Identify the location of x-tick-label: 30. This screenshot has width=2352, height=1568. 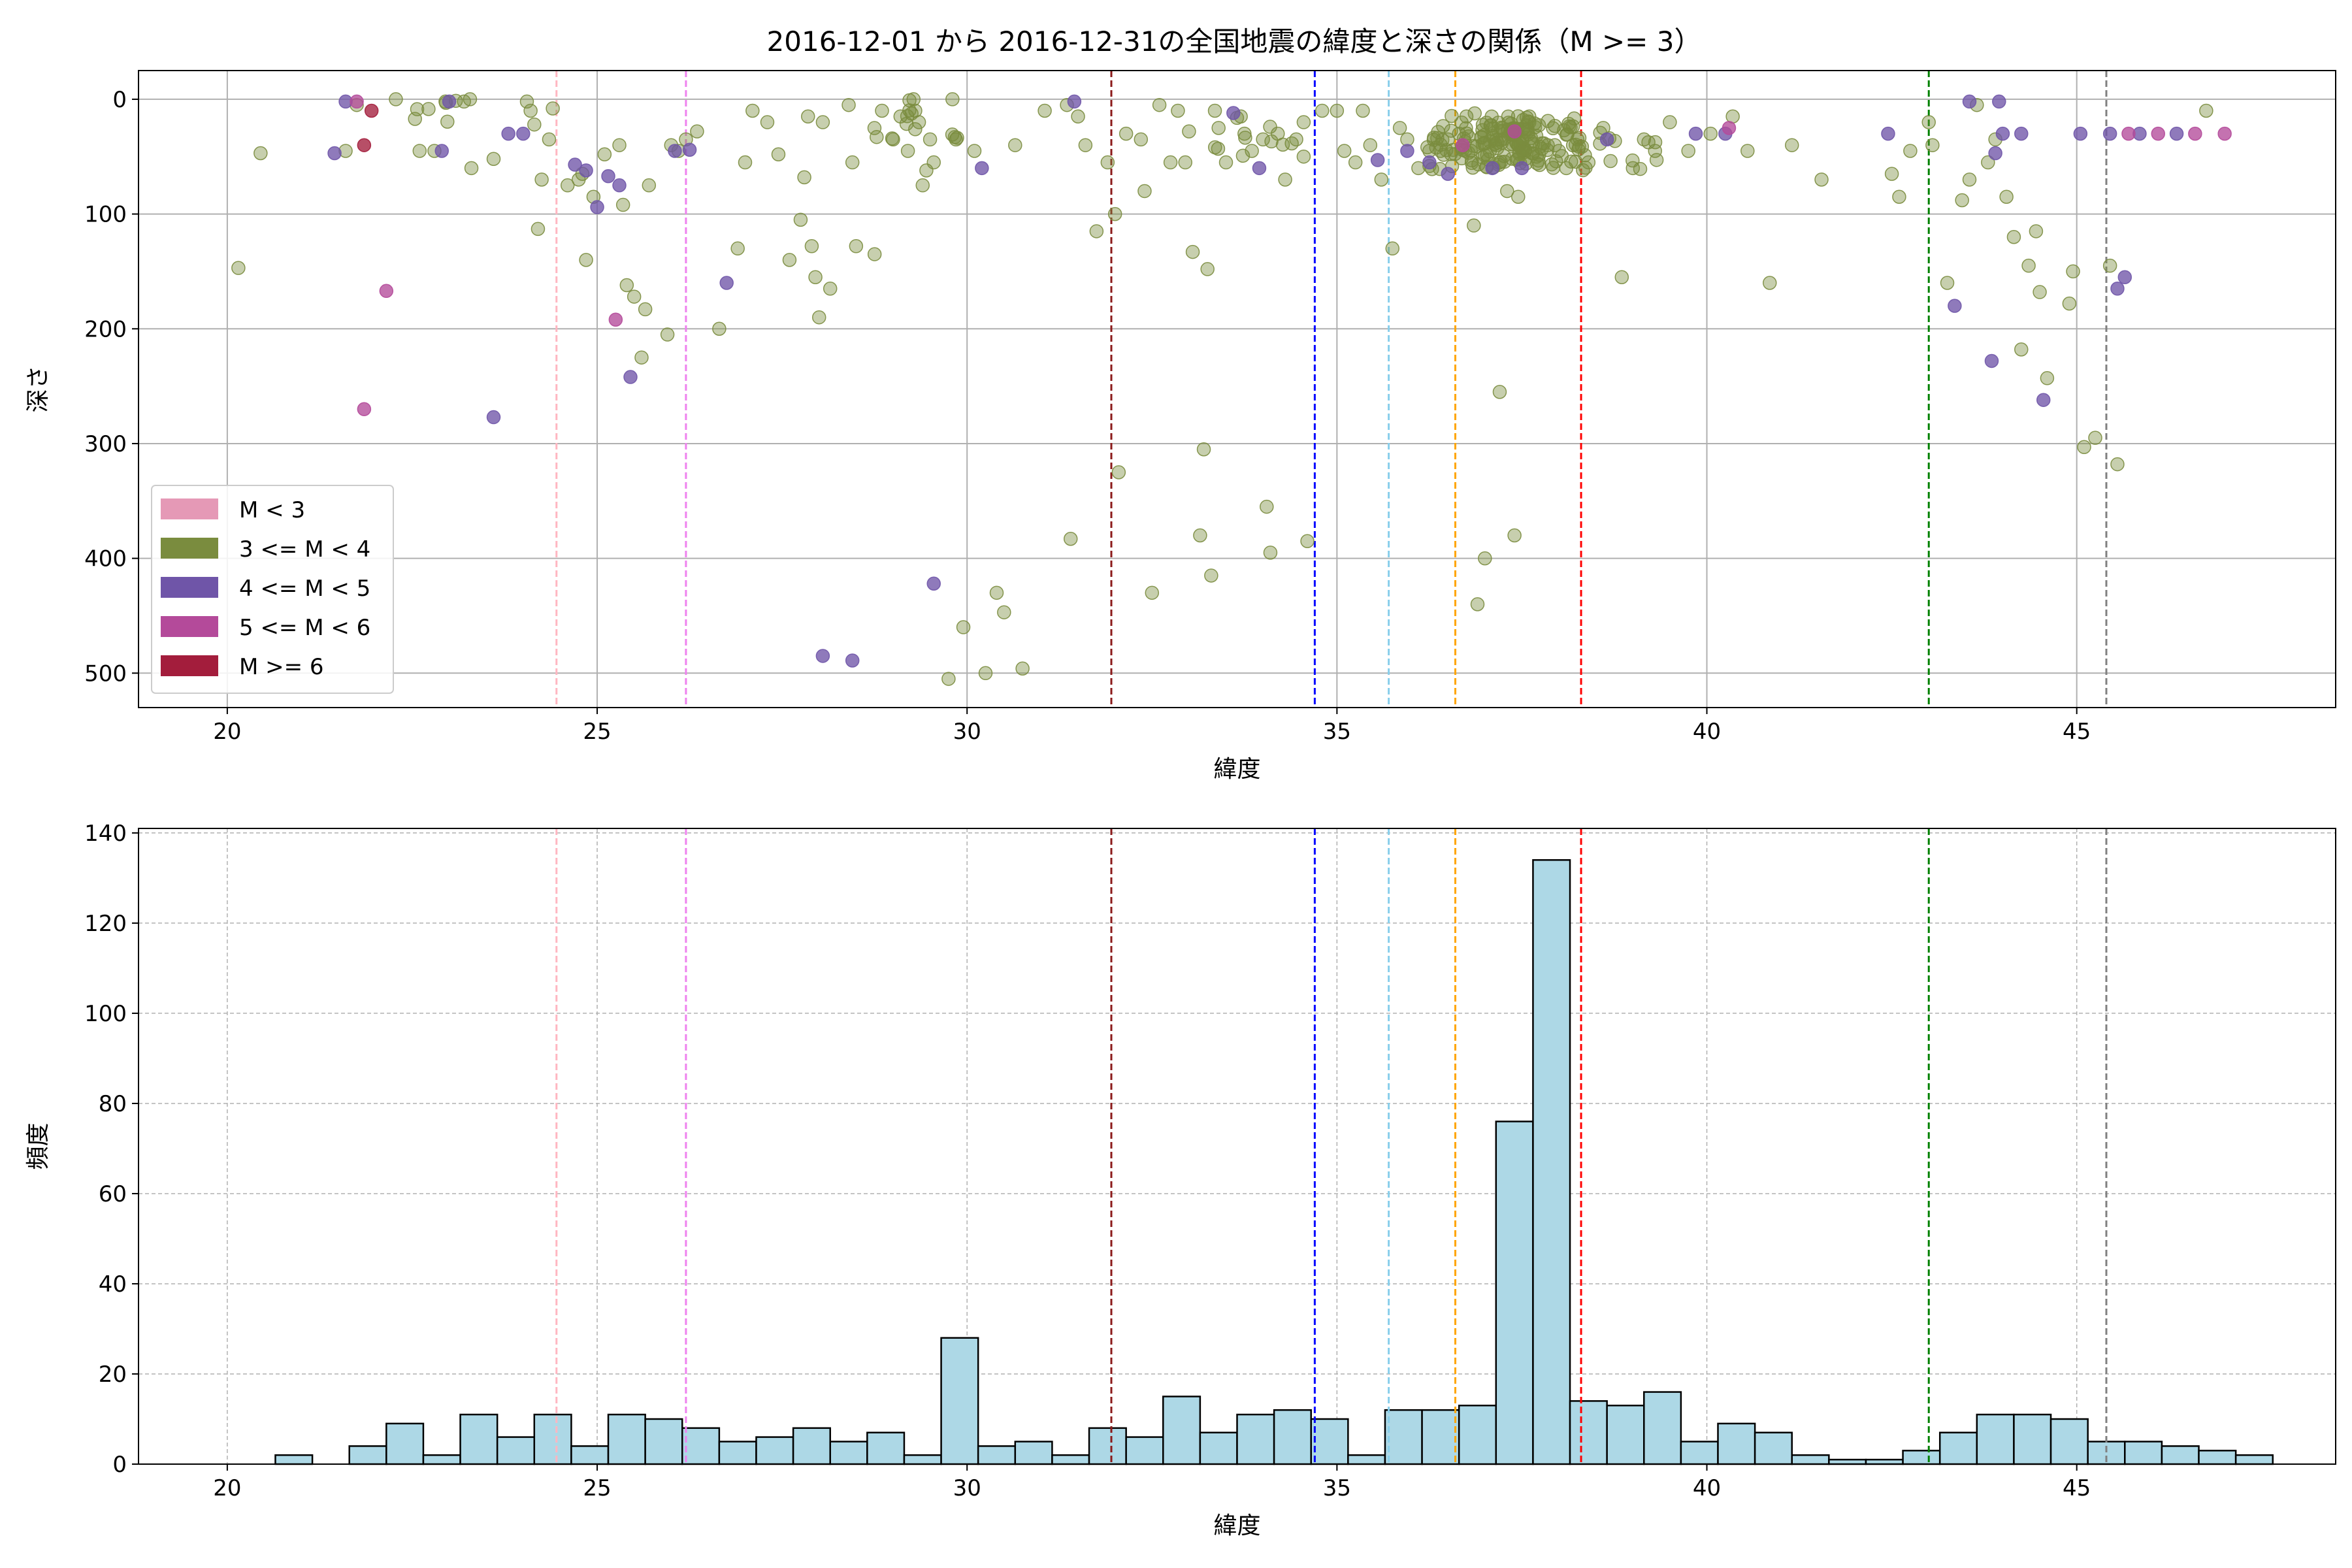
(967, 1488).